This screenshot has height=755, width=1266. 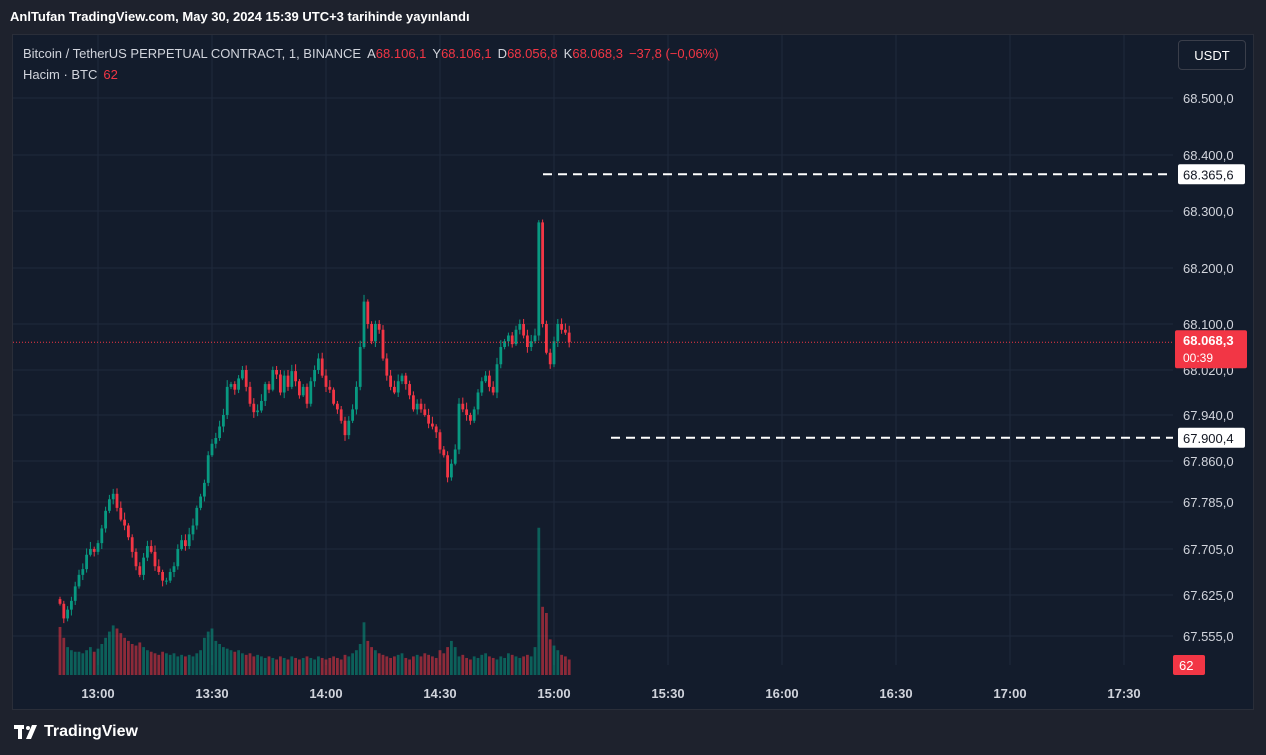 What do you see at coordinates (1212, 55) in the screenshot?
I see `currency-button: USDT` at bounding box center [1212, 55].